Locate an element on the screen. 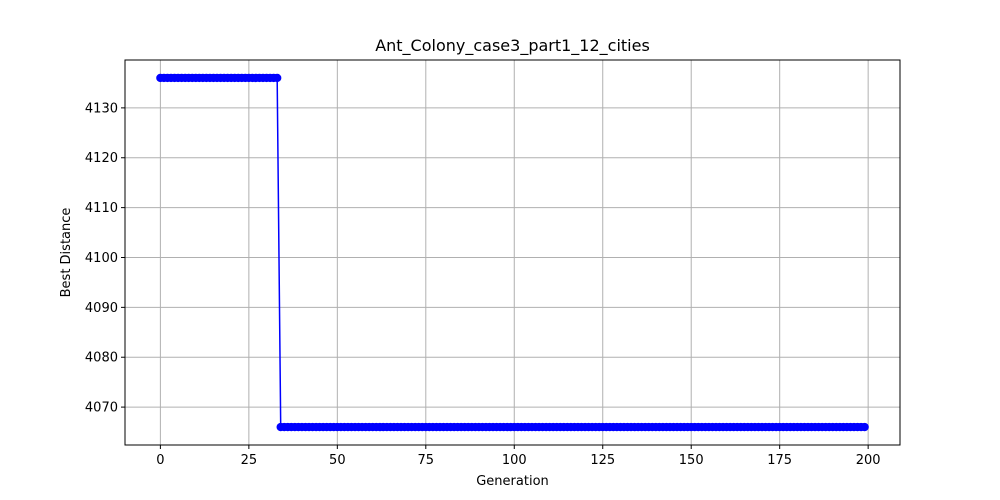 The width and height of the screenshot is (1000, 500). x-tick-label: 0 is located at coordinates (160, 460).